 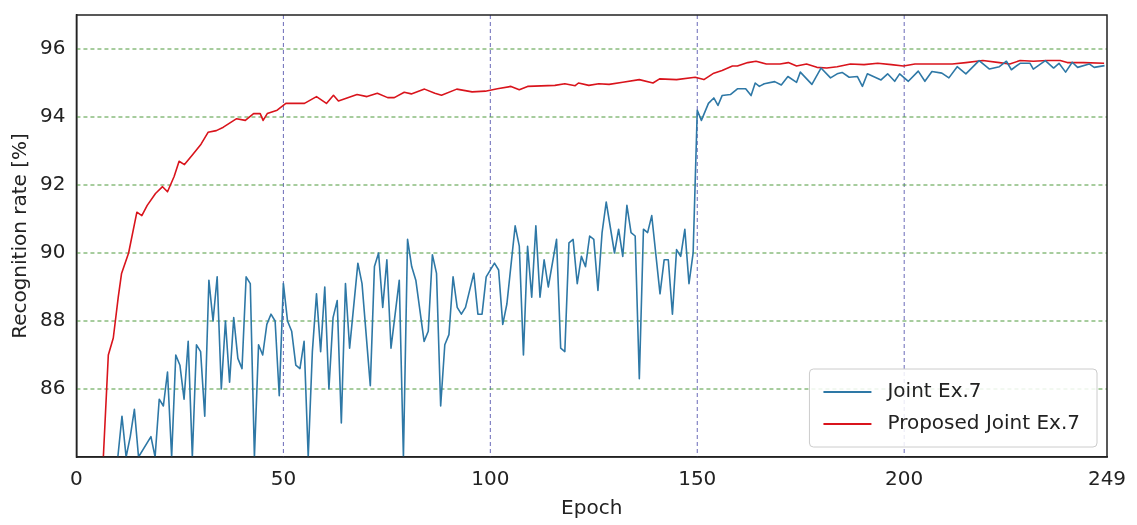 I want to click on y-tick-label: 92, so click(x=53, y=183).